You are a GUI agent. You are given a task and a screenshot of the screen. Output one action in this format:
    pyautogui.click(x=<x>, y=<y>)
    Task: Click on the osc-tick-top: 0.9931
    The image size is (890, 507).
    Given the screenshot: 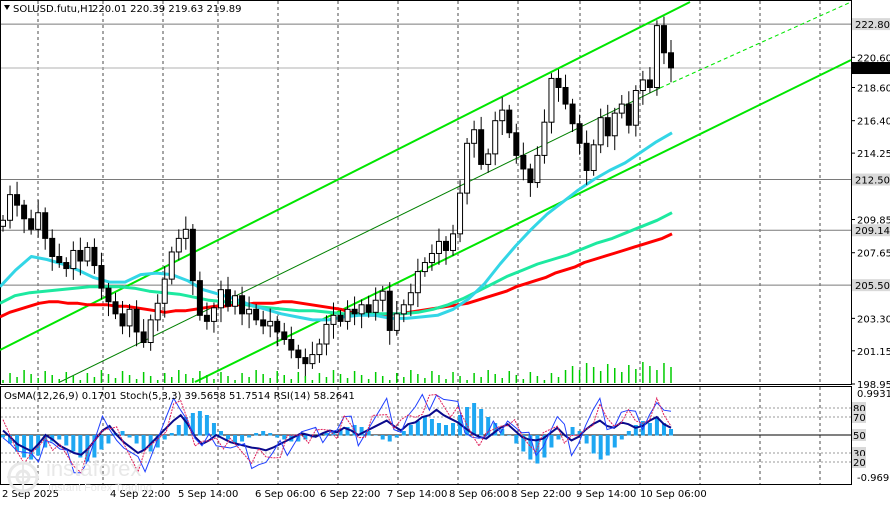 What is the action you would take?
    pyautogui.click(x=873, y=394)
    